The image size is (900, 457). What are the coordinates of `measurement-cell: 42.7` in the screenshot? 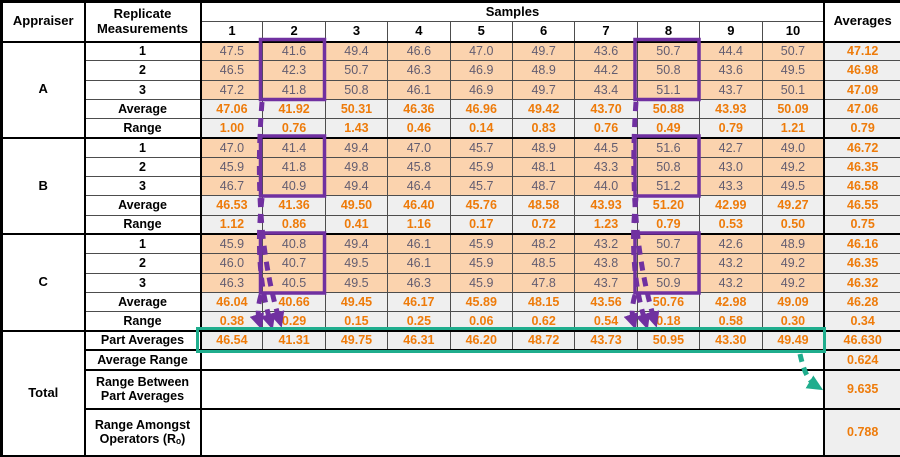 It's located at (731, 147).